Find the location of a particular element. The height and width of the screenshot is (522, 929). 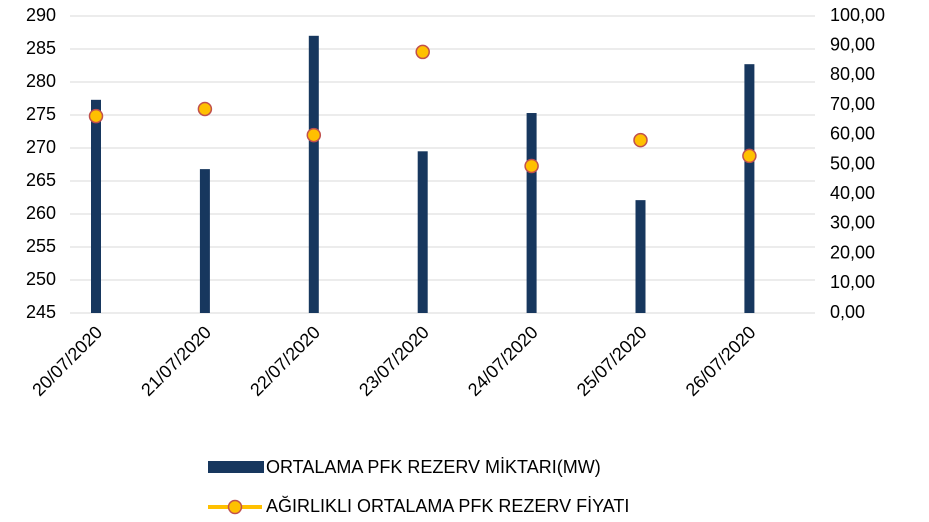

x-tick-label: 26/07/2020 is located at coordinates (721, 361).